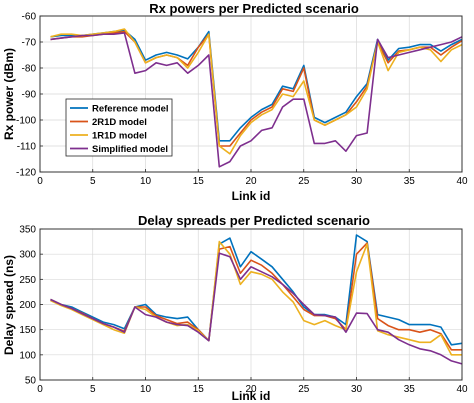 The height and width of the screenshot is (403, 474). What do you see at coordinates (27, 255) in the screenshot?
I see `y-tick-label: 300` at bounding box center [27, 255].